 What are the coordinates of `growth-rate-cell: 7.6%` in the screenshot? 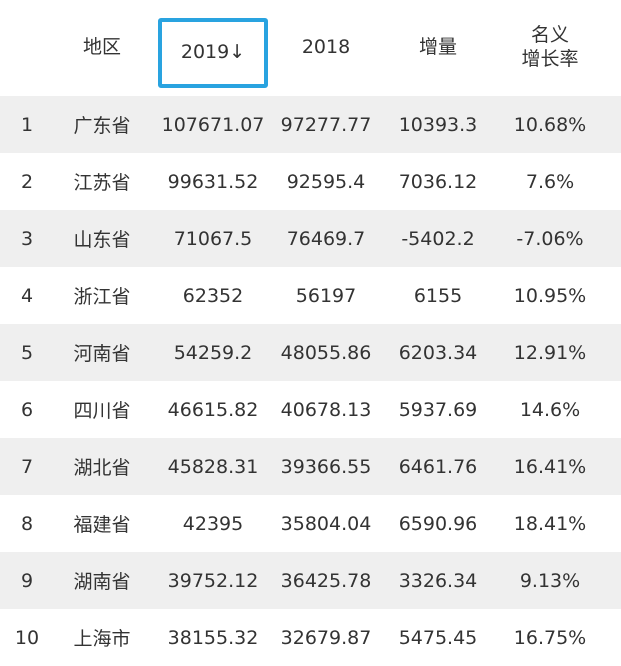 It's located at (550, 181).